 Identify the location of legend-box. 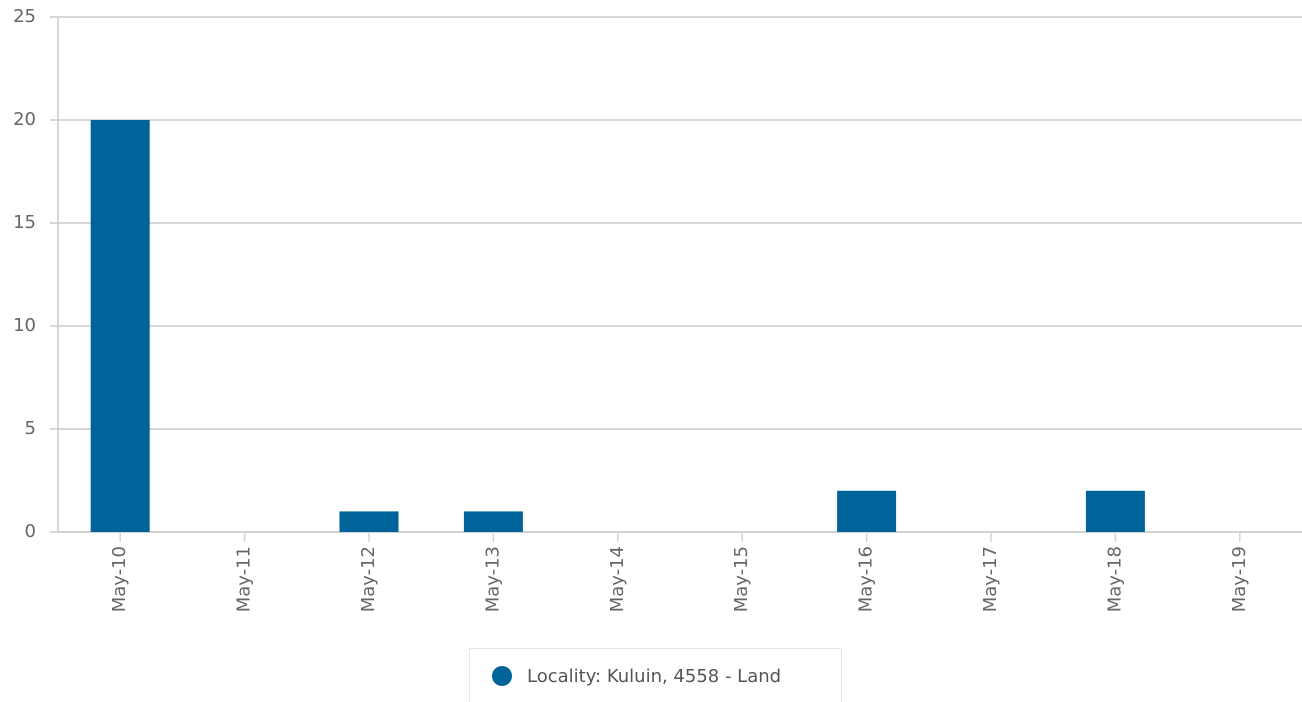
(655, 675).